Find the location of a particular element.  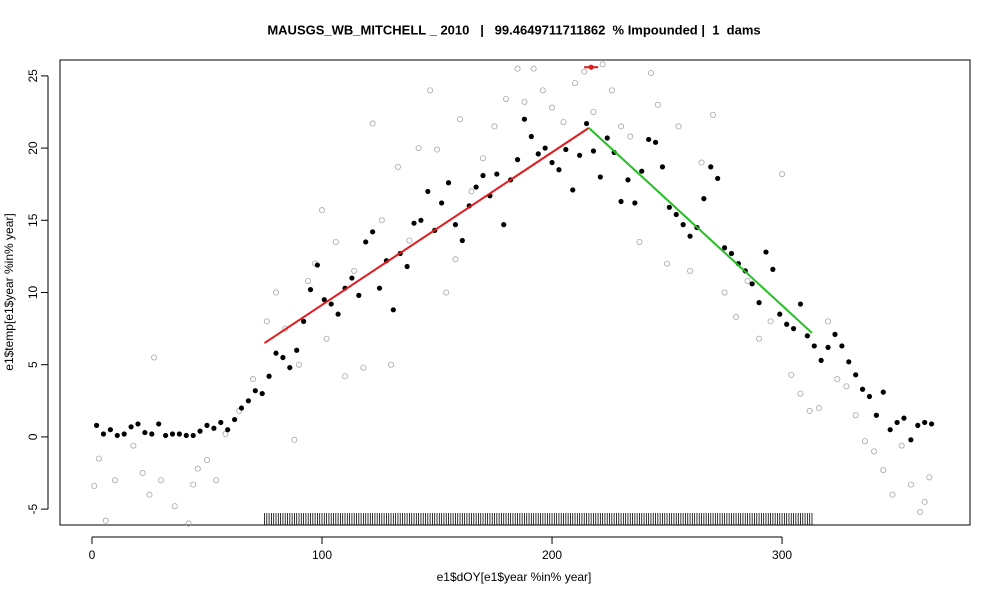

y-tick-label: 25 is located at coordinates (33, 76).